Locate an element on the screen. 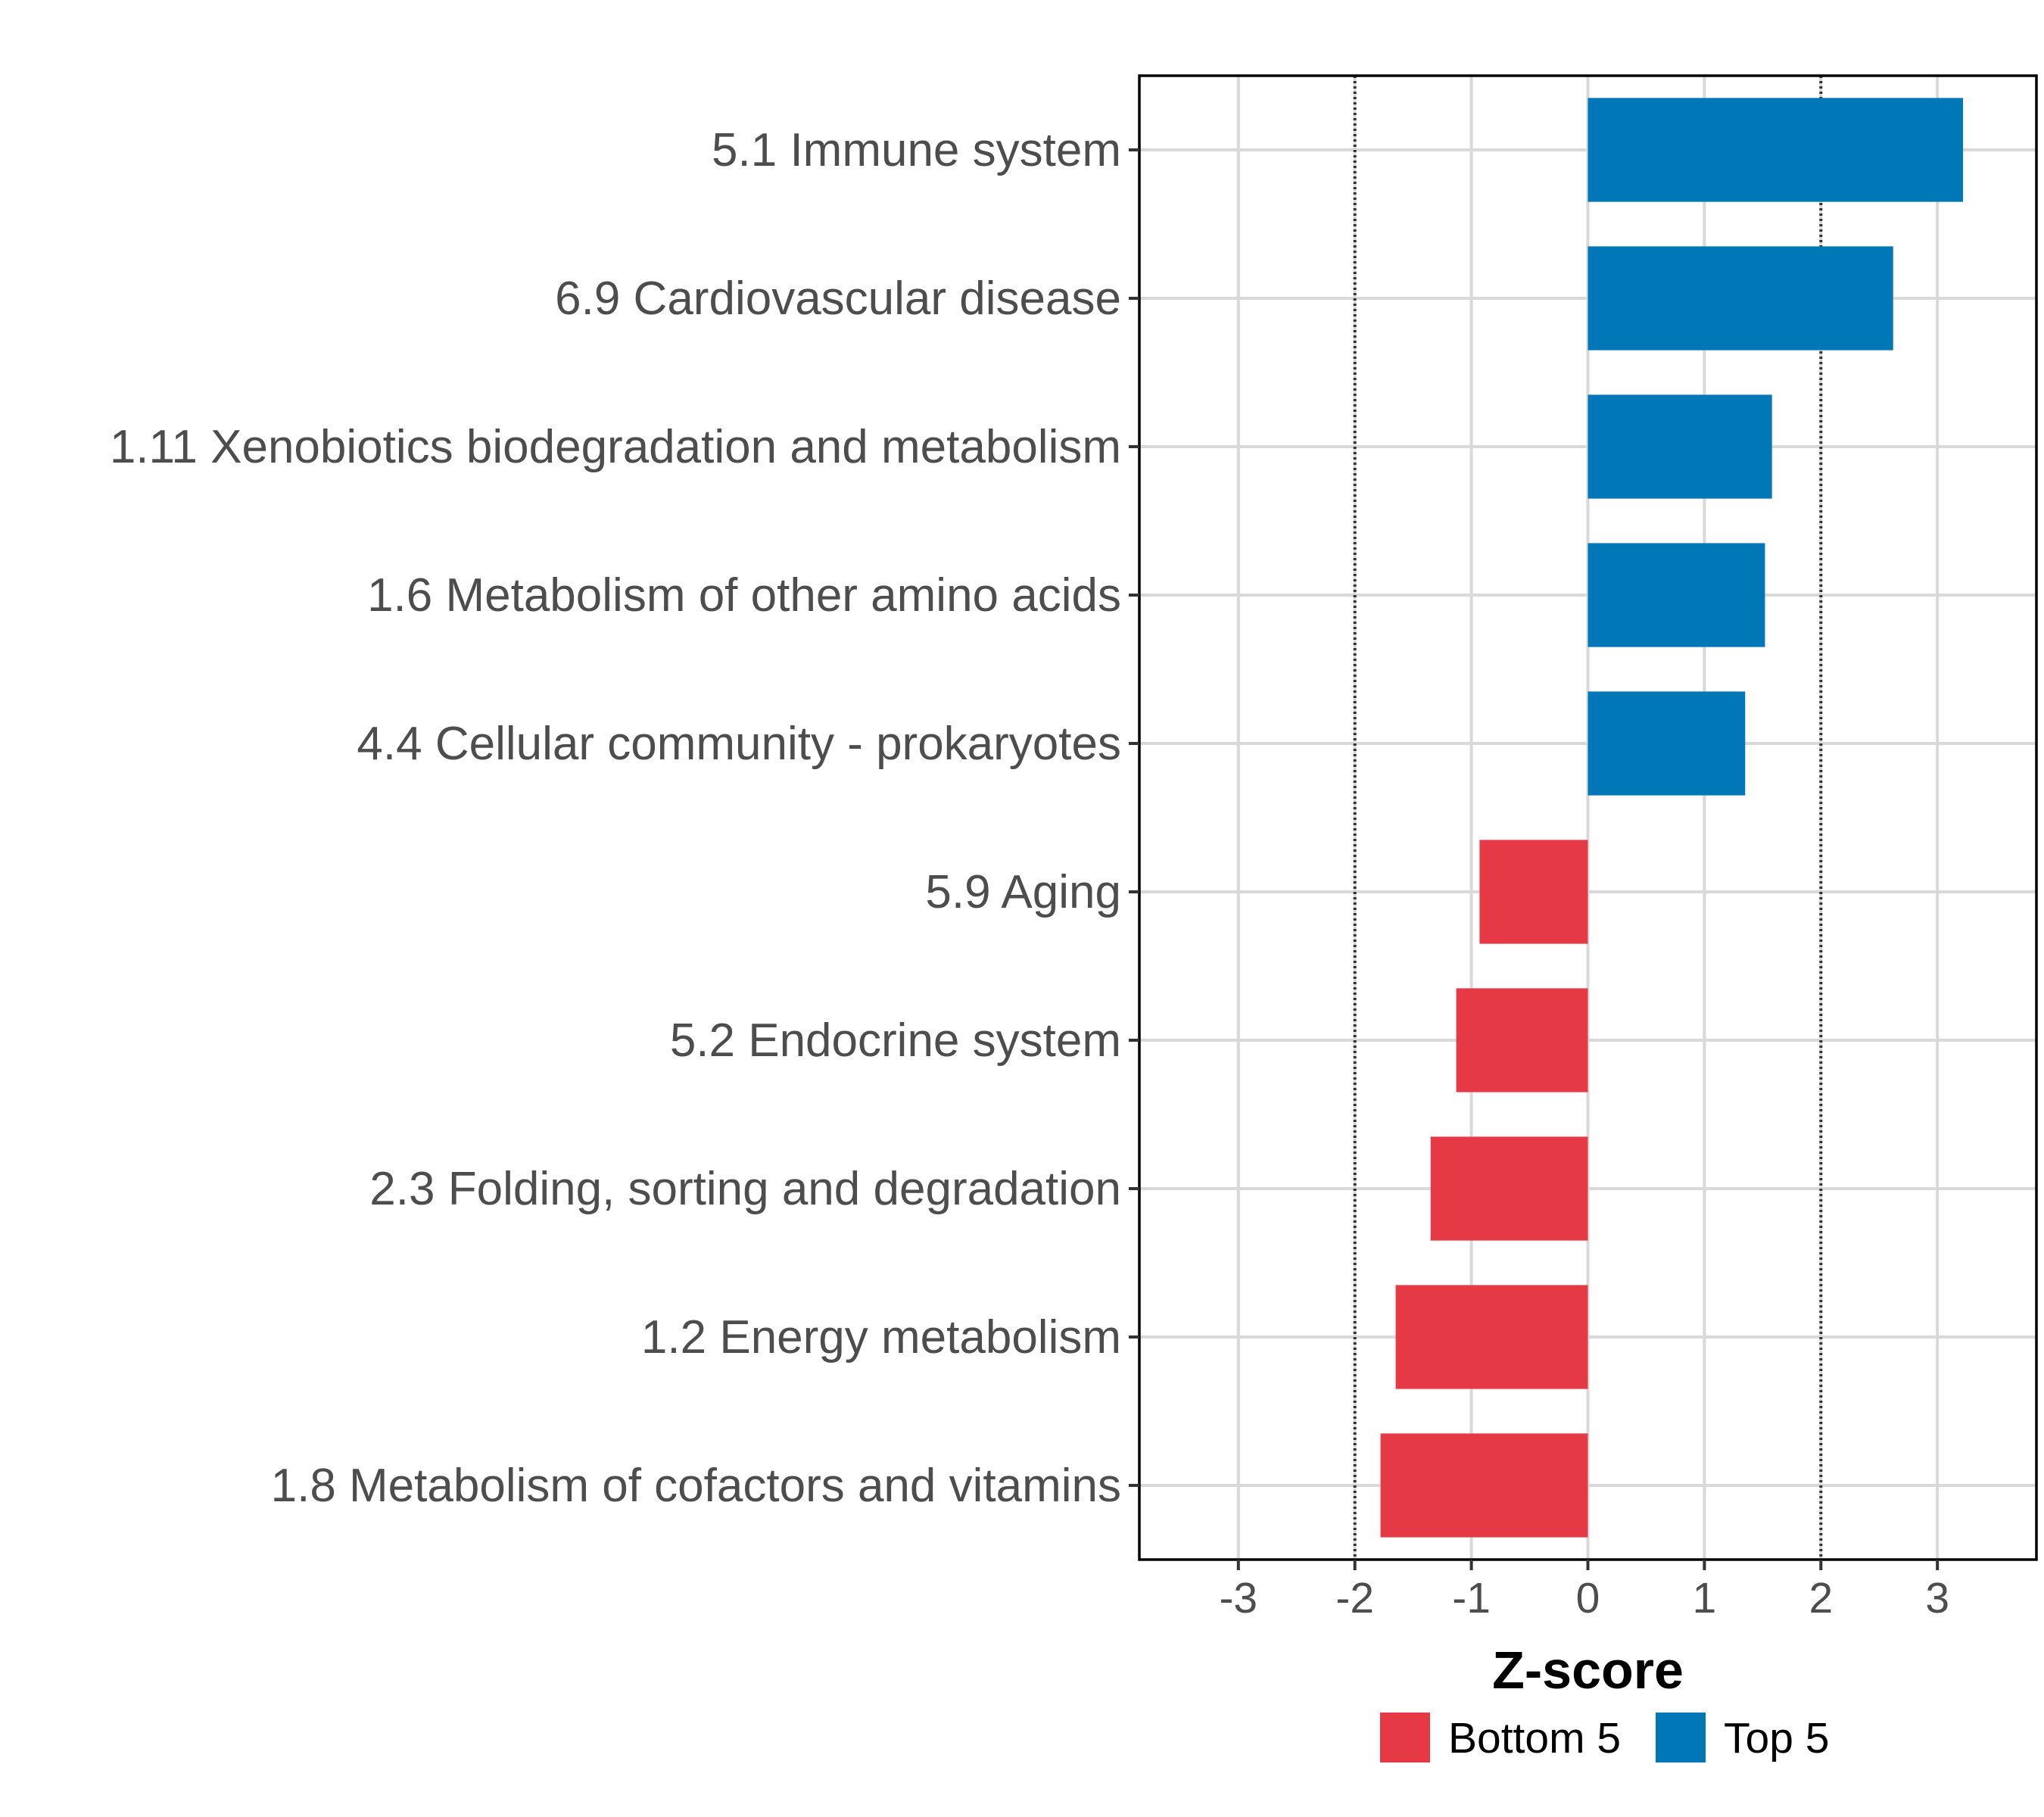 The image size is (2044, 1817). x-tick-label-1: -2 is located at coordinates (1354, 1598).